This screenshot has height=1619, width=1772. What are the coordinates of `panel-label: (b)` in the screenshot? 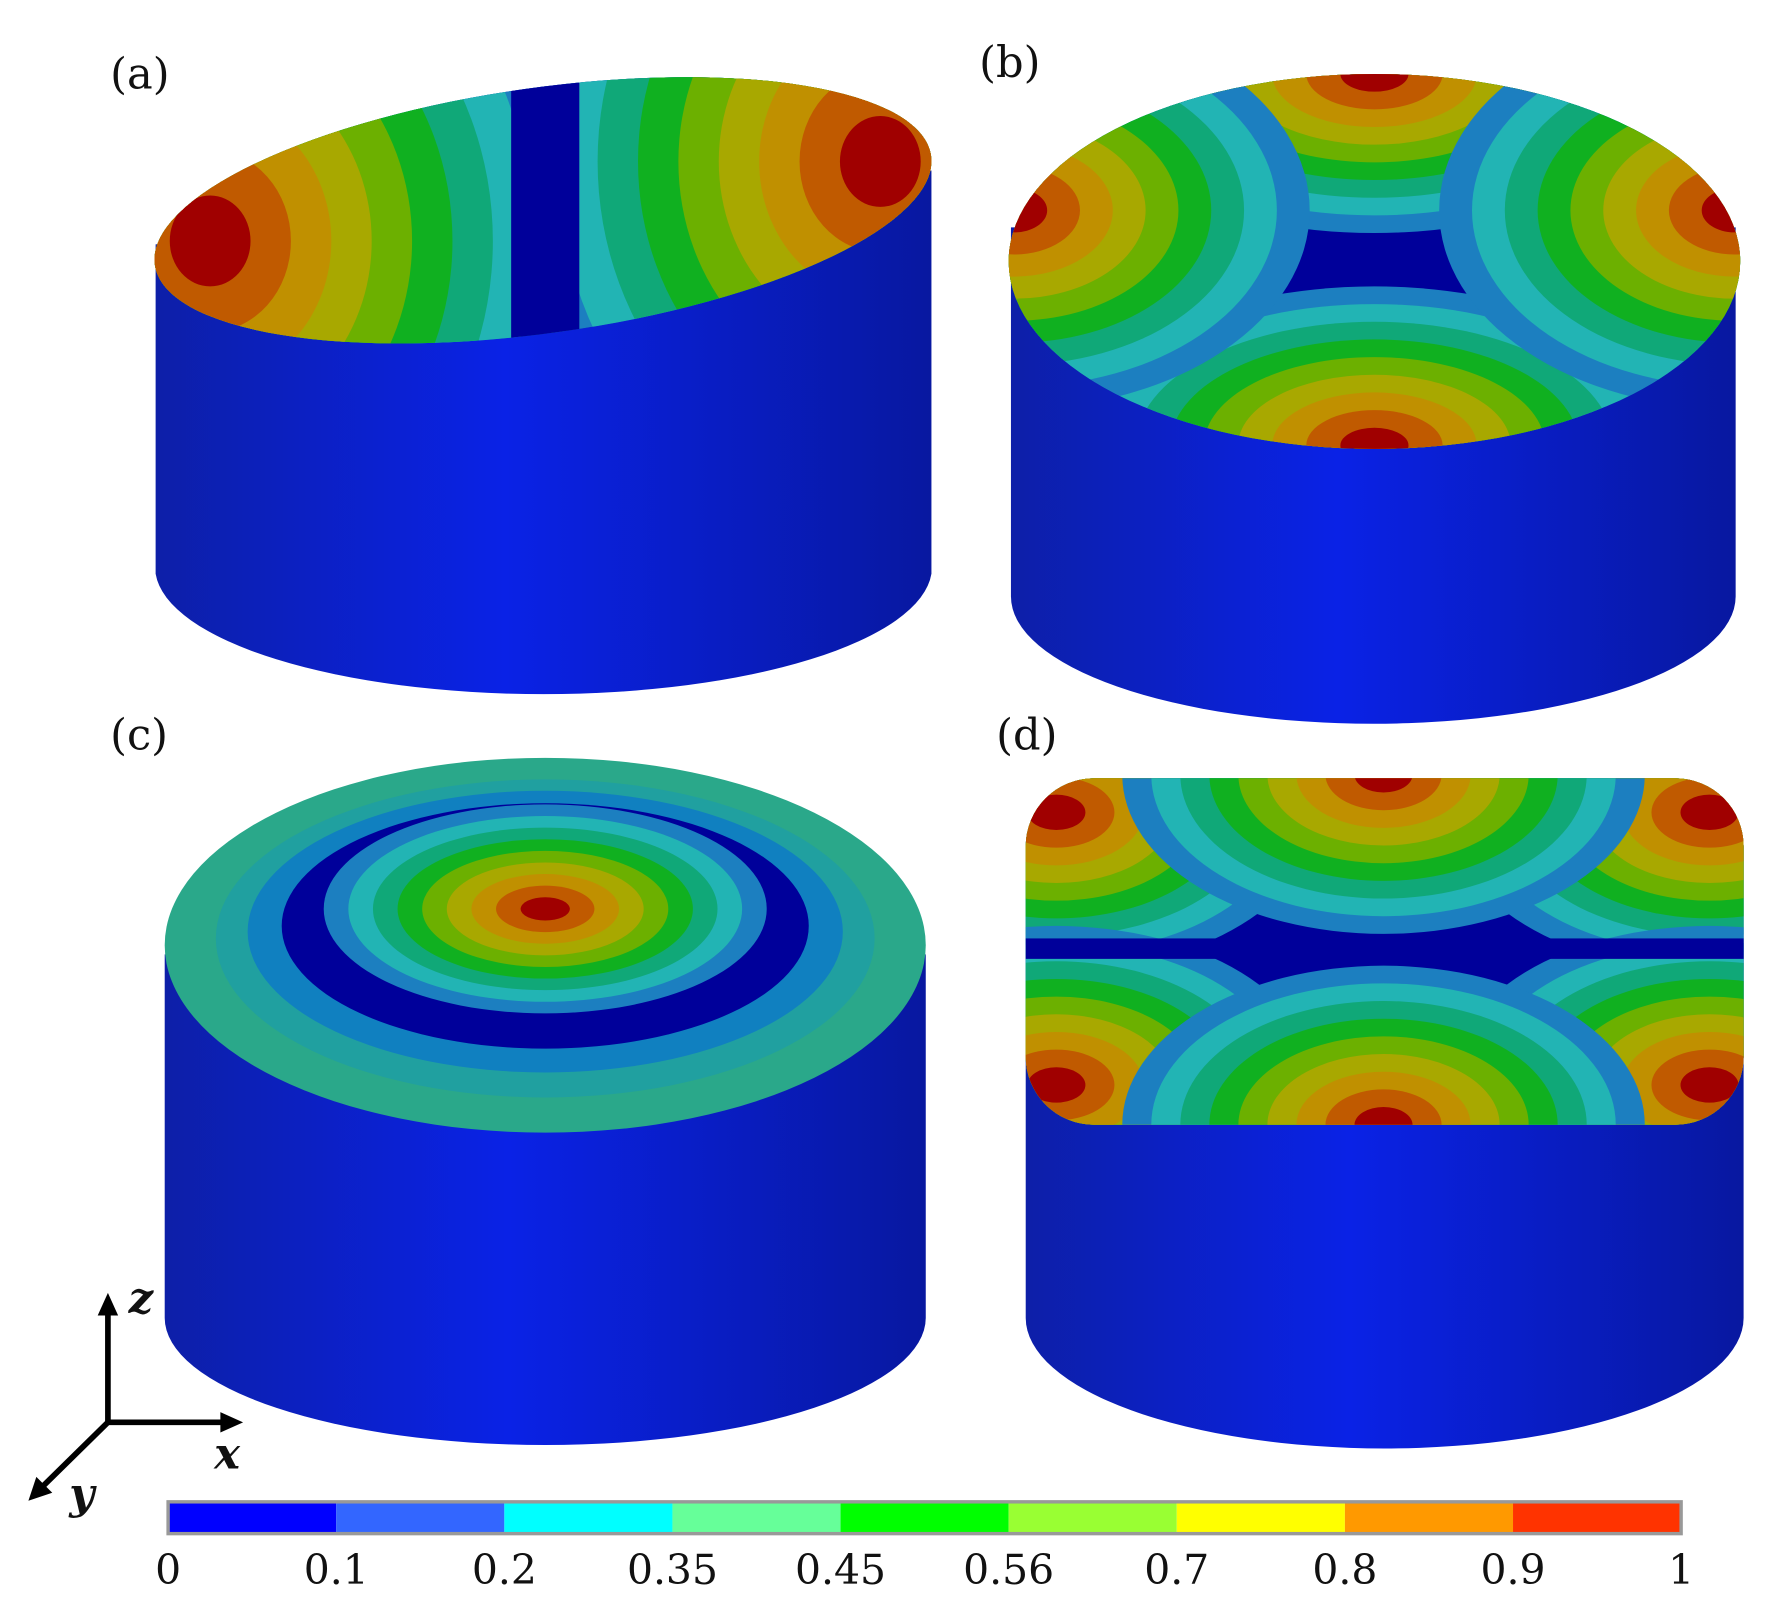 It's located at (1009, 63).